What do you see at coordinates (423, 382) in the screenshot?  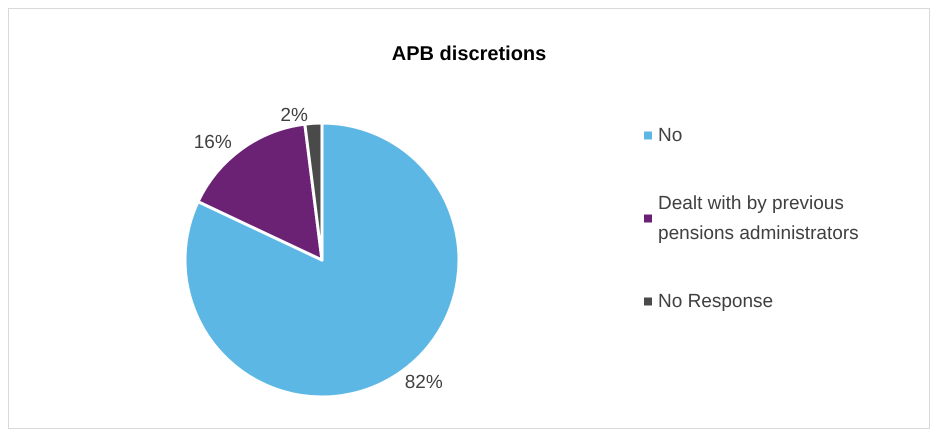 I see `data-label: 82%` at bounding box center [423, 382].